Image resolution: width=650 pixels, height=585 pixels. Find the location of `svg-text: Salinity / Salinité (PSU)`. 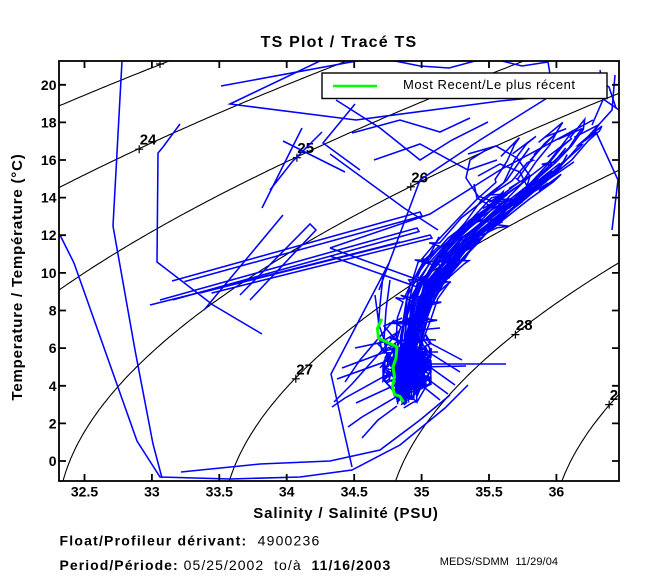

svg-text: Salinity / Salinité (PSU) is located at coordinates (345, 513).